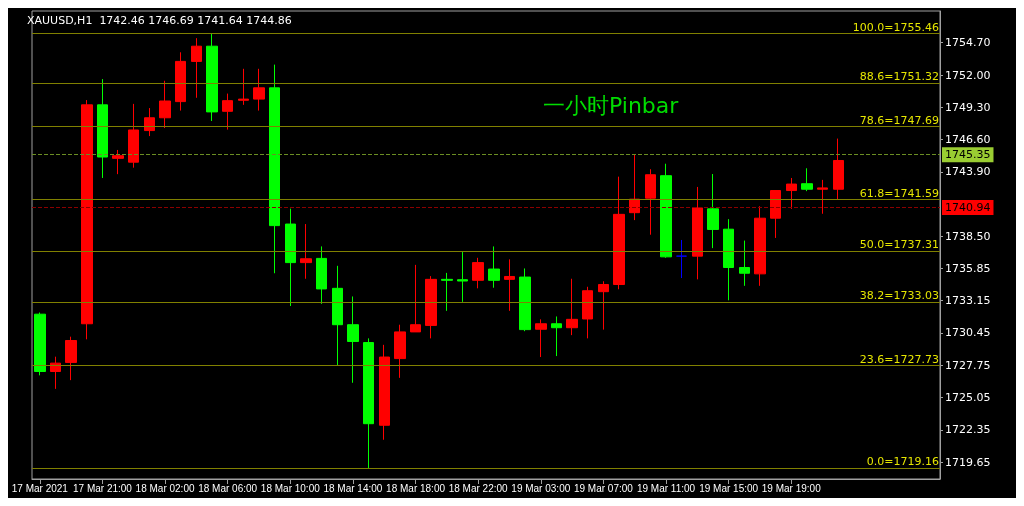  What do you see at coordinates (353, 488) in the screenshot?
I see `x-tick-label: 18 Mar 14:00` at bounding box center [353, 488].